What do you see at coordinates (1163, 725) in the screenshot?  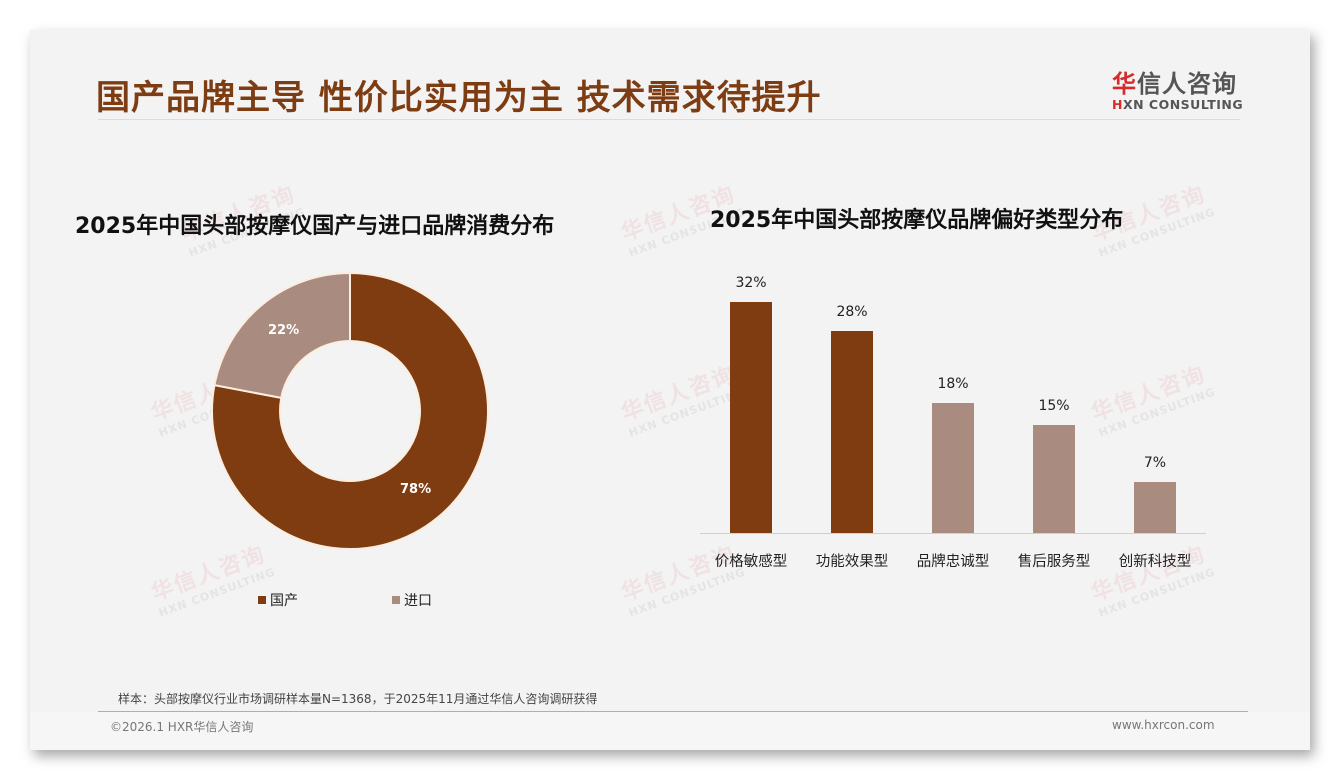 I see `website-link: www.hxrcon.com` at bounding box center [1163, 725].